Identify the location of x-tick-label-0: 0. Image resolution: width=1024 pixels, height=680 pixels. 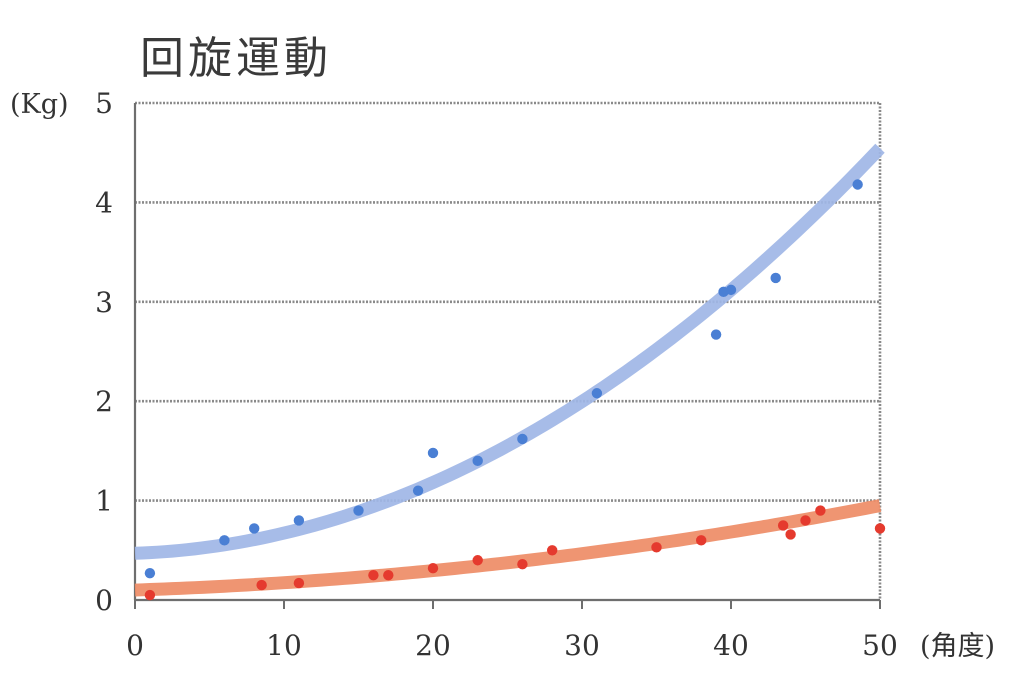
(135, 645).